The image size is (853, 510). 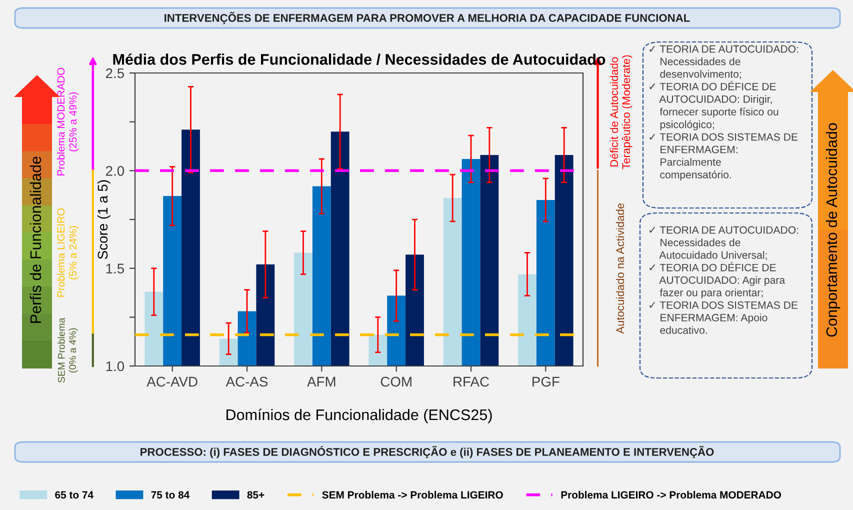 What do you see at coordinates (247, 381) in the screenshot?
I see `x-tick-label: AC-AS` at bounding box center [247, 381].